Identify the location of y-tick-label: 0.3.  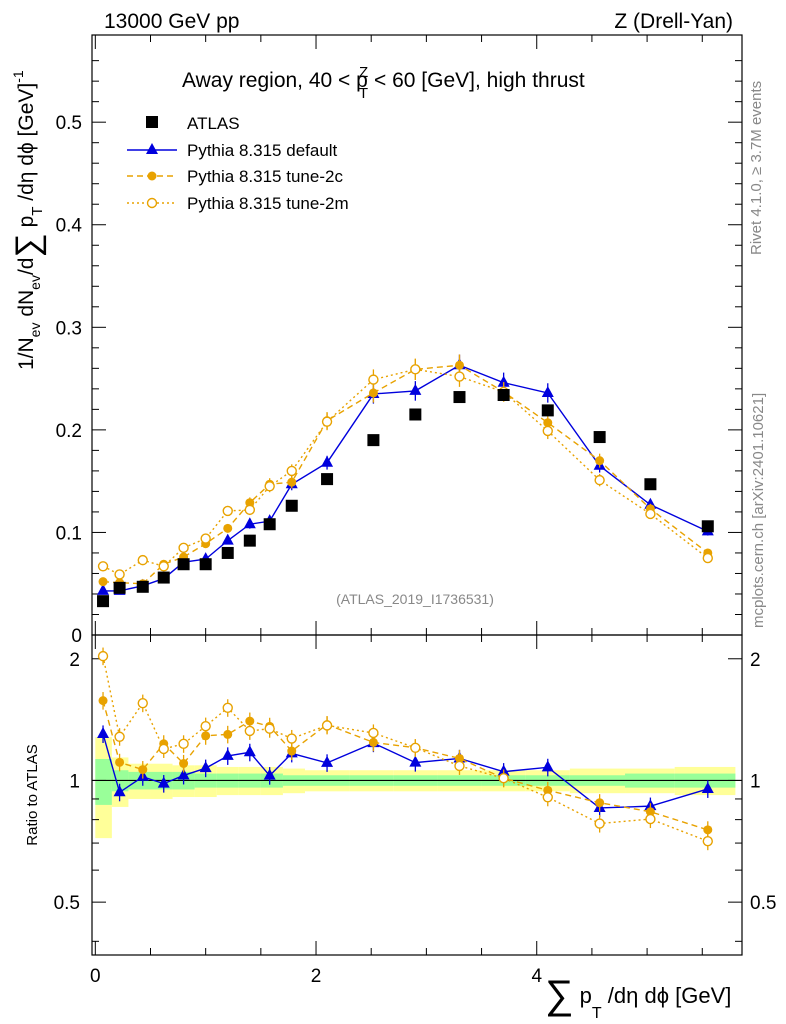
(69, 328).